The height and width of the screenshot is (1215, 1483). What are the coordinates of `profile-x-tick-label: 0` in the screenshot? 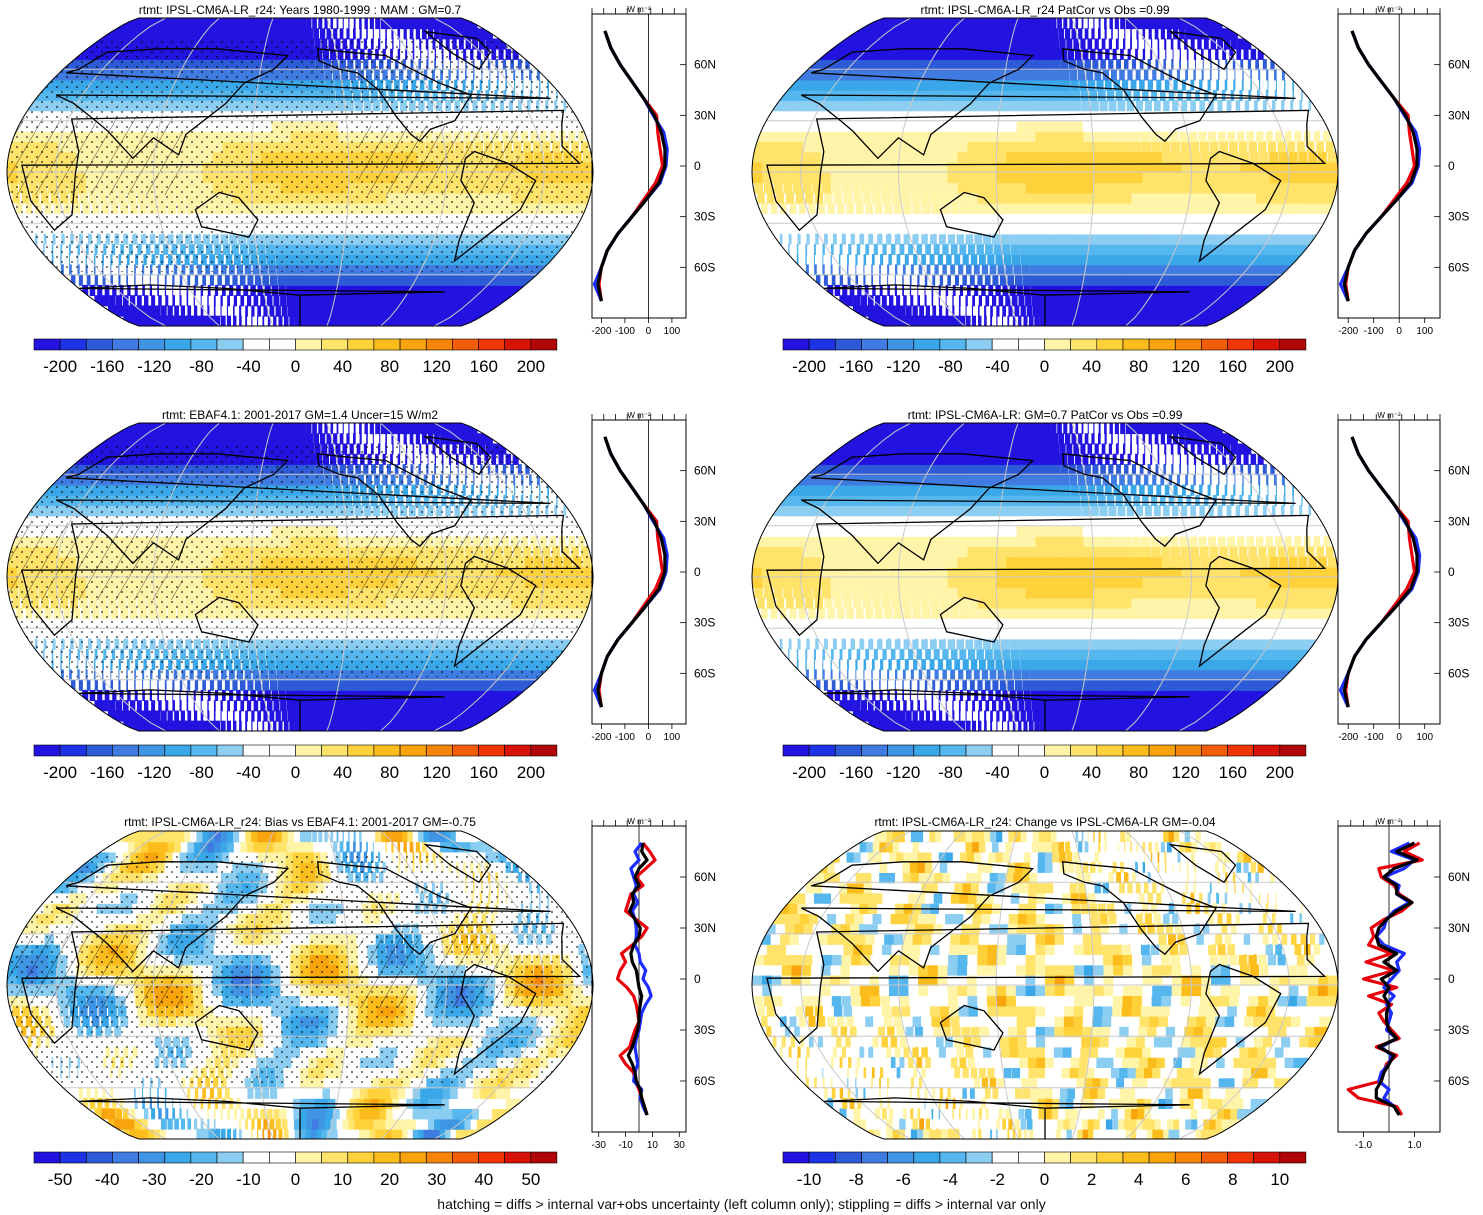 It's located at (1399, 331).